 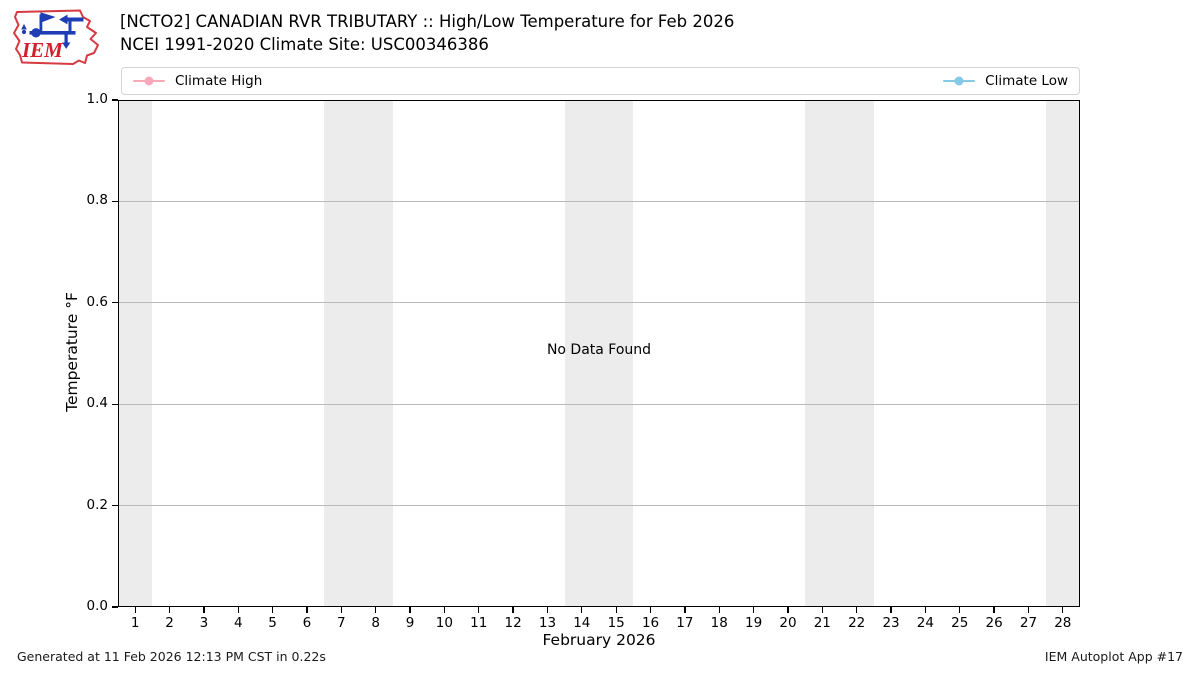 I want to click on legend-label-climate-low: Climate Low, so click(x=1026, y=81).